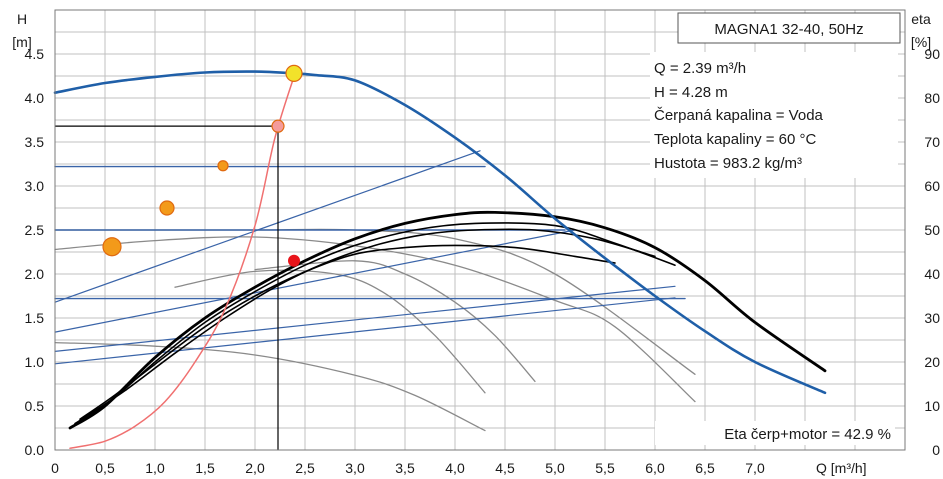 Image resolution: width=943 pixels, height=479 pixels. Describe the element at coordinates (21, 42) in the screenshot. I see `y-left-axis-unit: [m]` at that location.